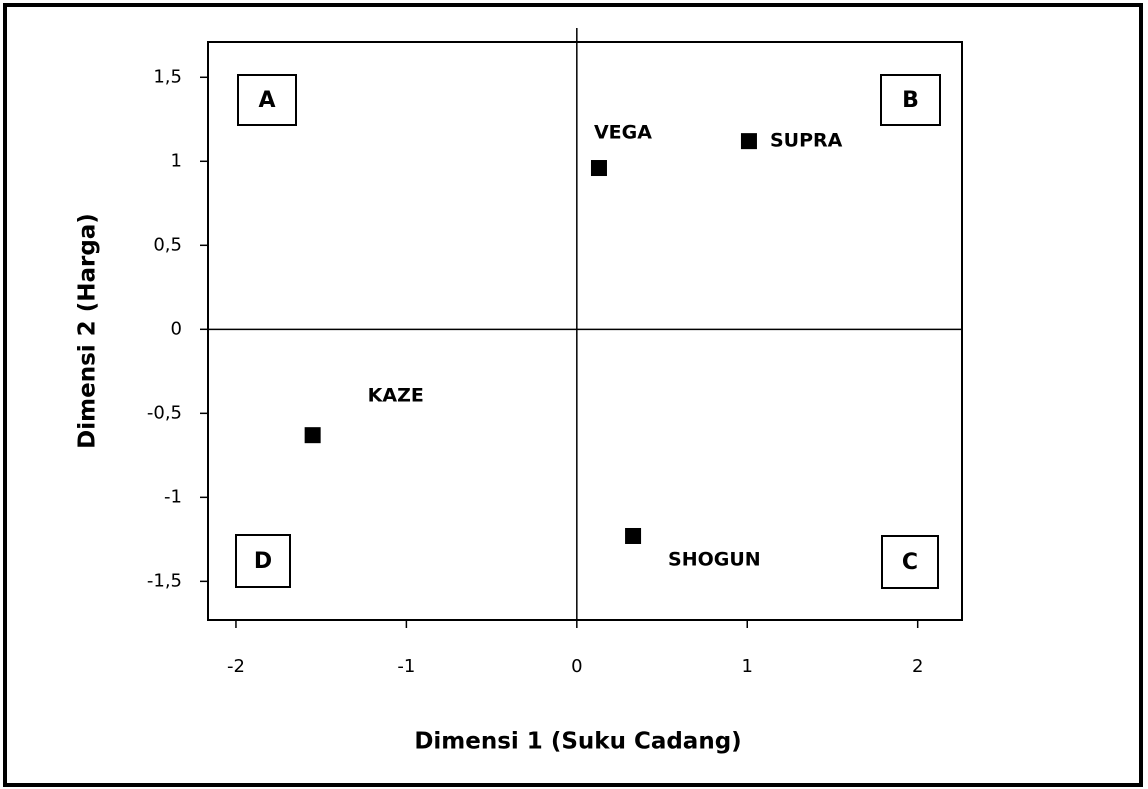 The image size is (1148, 789). What do you see at coordinates (167, 244) in the screenshot?
I see `y-tick-label: 0,5` at bounding box center [167, 244].